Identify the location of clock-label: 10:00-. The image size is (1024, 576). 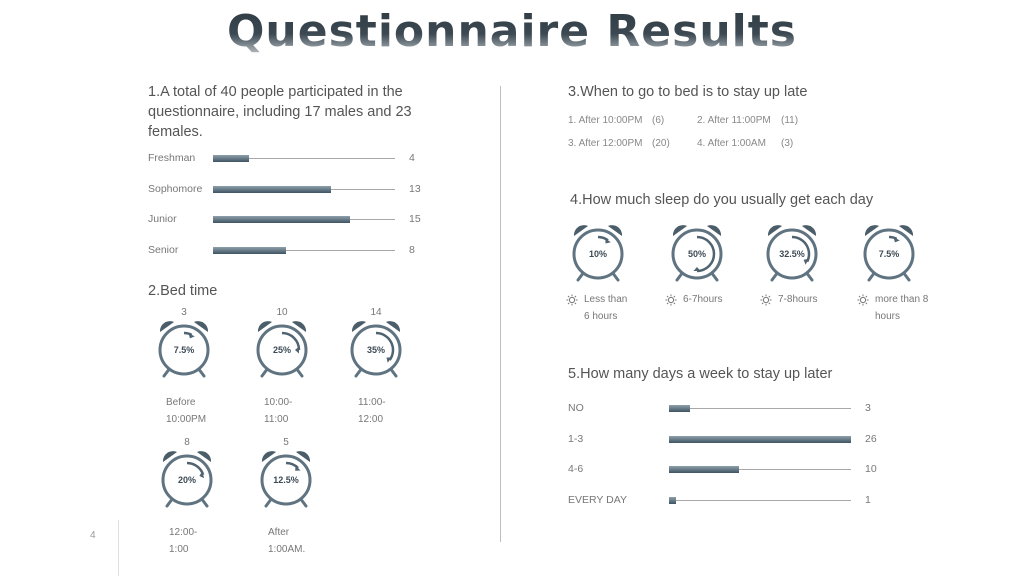
(278, 402).